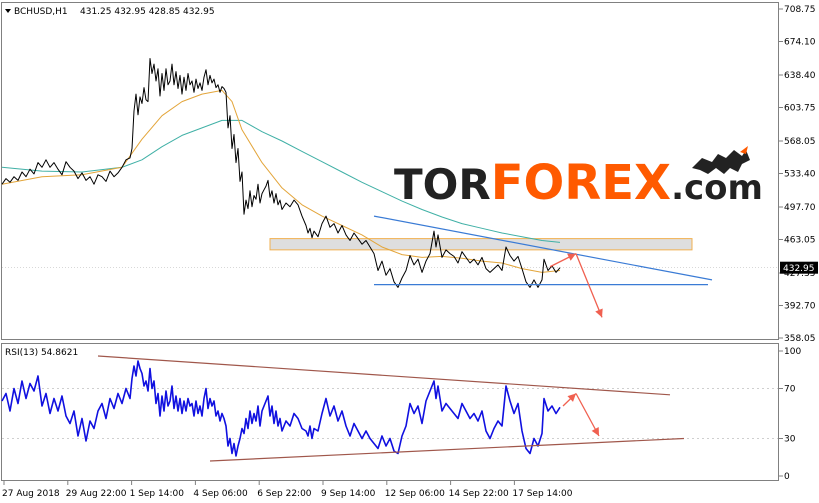 The width and height of the screenshot is (819, 503). Describe the element at coordinates (157, 494) in the screenshot. I see `time-axis-label: 1 Sep 14:00` at that location.